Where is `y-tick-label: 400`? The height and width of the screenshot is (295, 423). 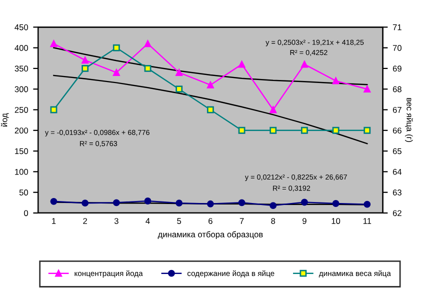 y-tick-label: 400 is located at coordinates (21, 47).